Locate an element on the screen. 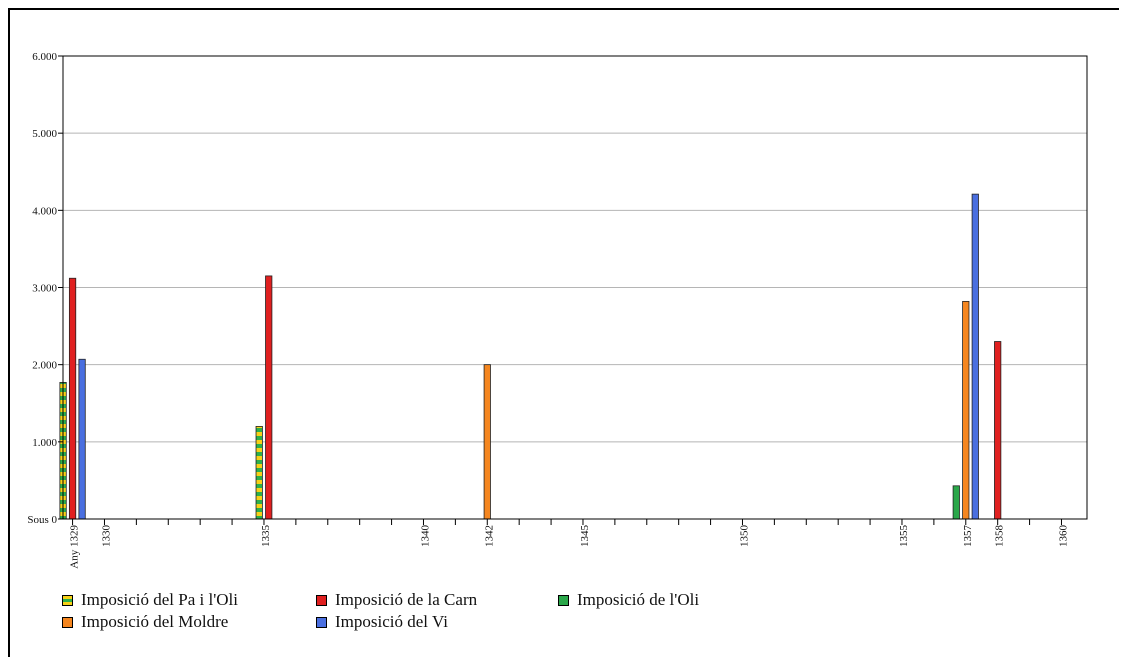  x-tick-label: 1342 is located at coordinates (489, 536).